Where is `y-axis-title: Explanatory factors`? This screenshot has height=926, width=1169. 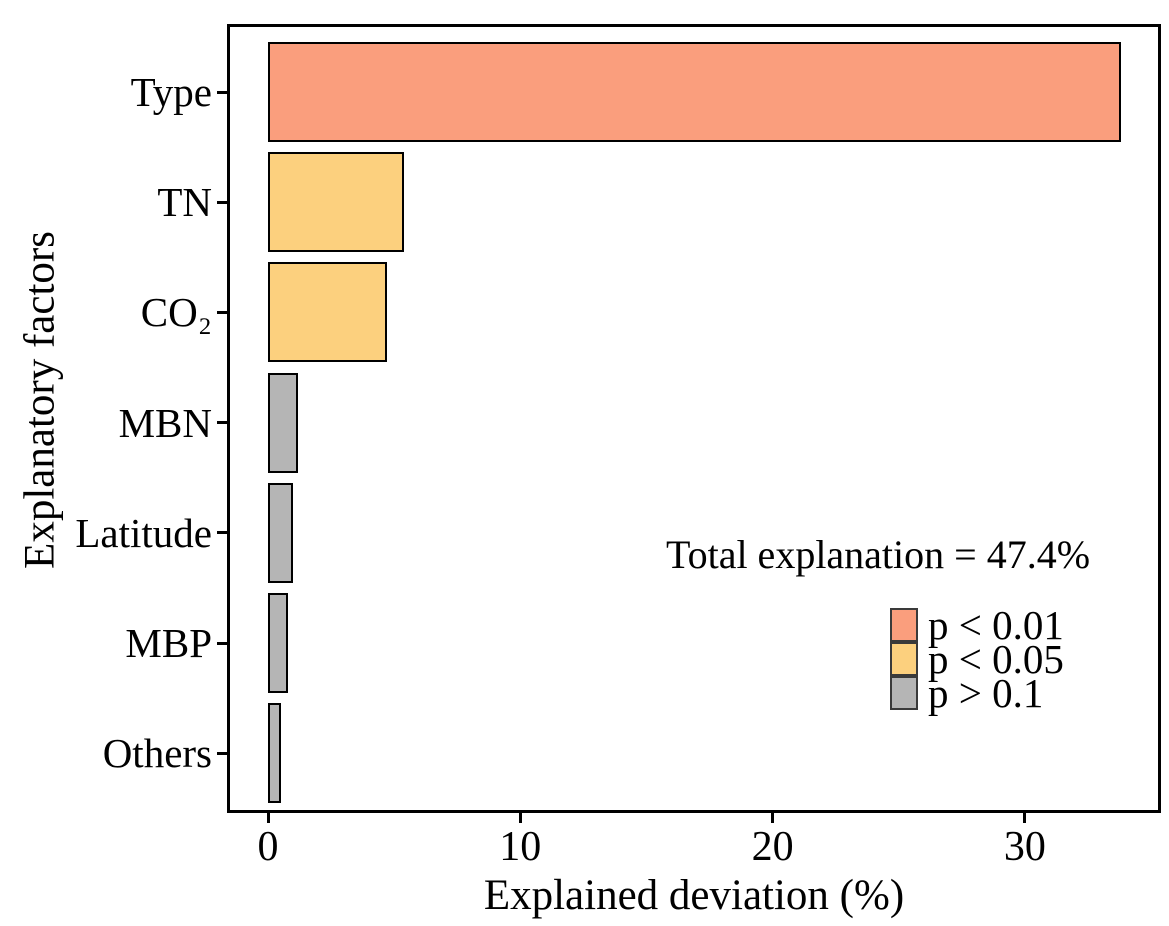
y-axis-title: Explanatory factors is located at coordinates (40, 400).